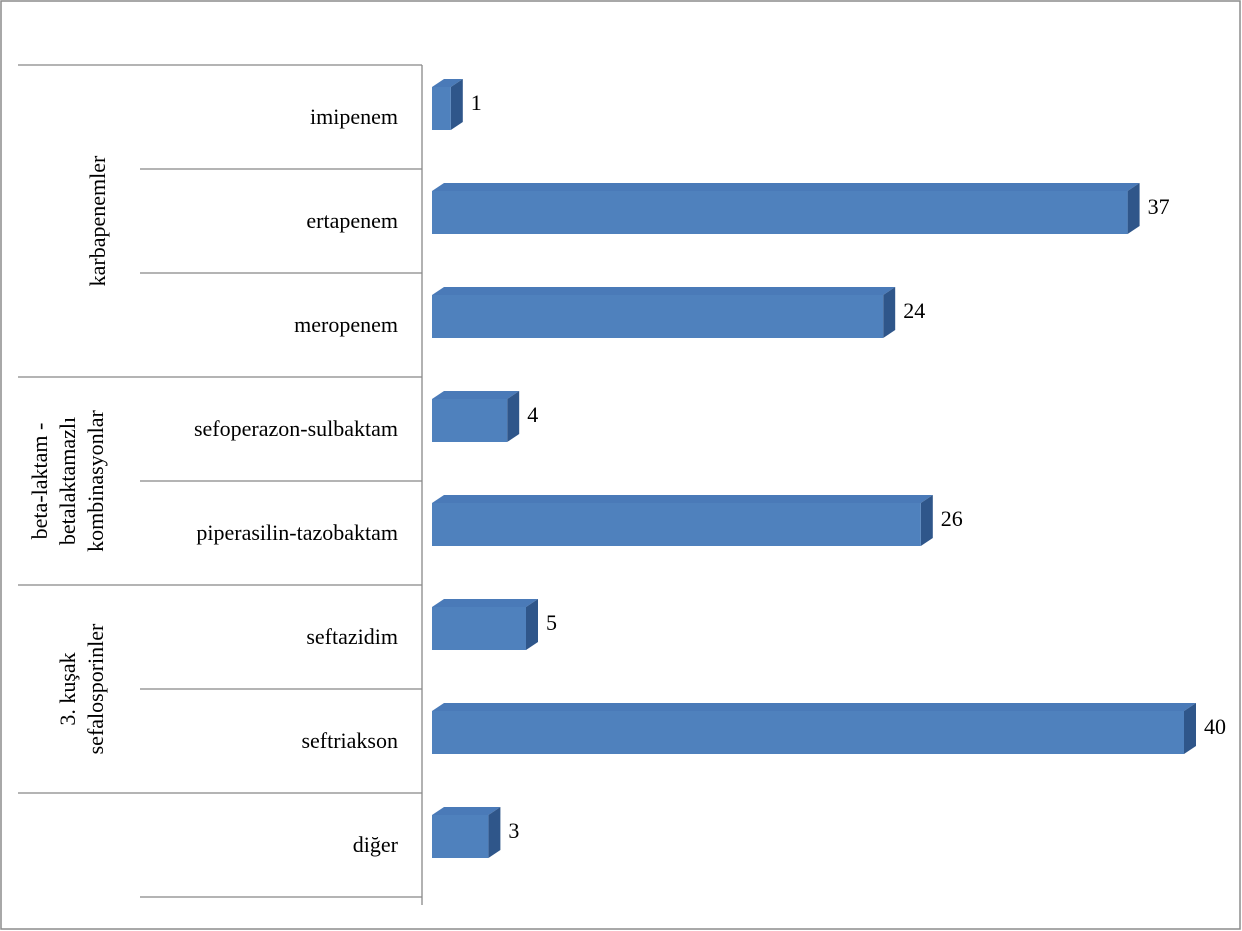 The image size is (1242, 931). What do you see at coordinates (39, 481) in the screenshot?
I see `group-label: beta-laktam -` at bounding box center [39, 481].